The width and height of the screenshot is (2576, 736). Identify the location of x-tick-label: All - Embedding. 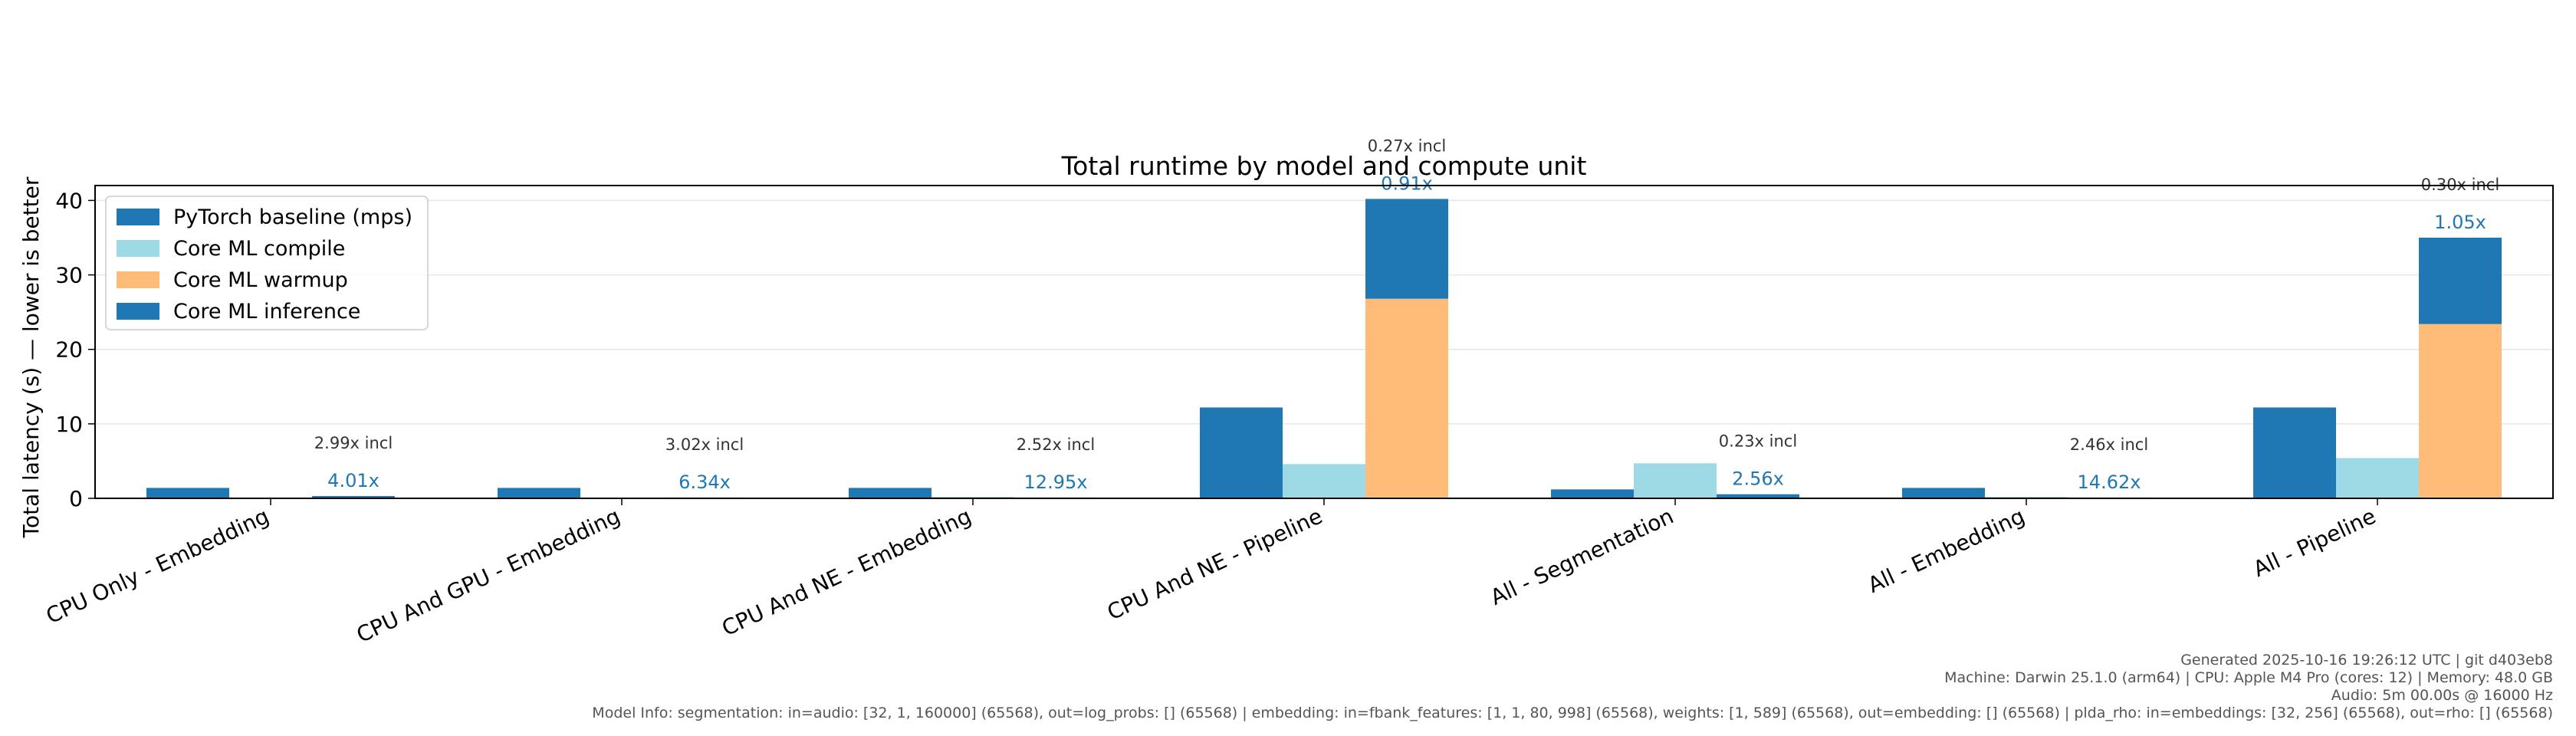
(1947, 550).